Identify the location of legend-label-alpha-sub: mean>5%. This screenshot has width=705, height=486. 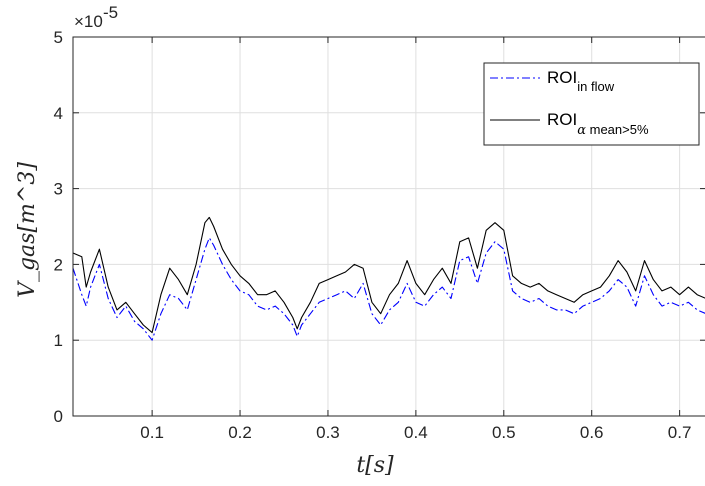
(617, 129).